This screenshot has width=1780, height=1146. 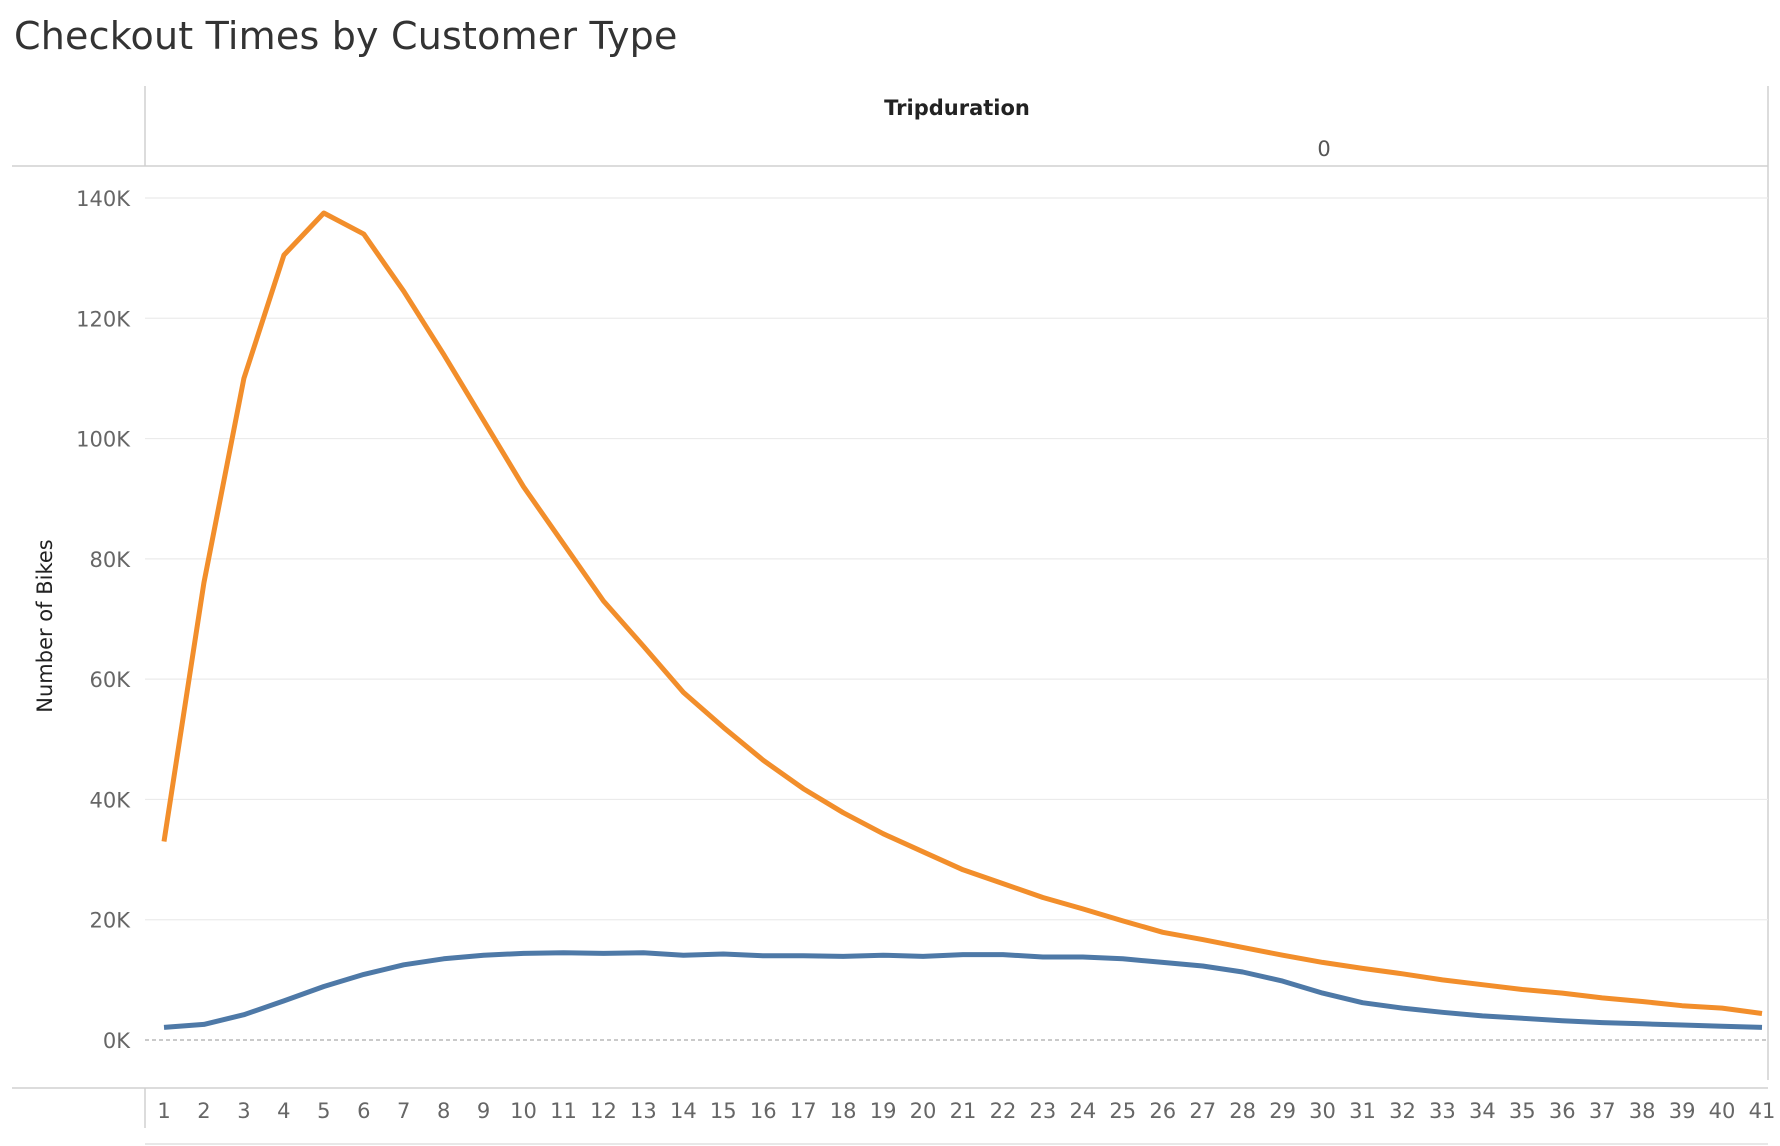 What do you see at coordinates (1242, 1111) in the screenshot?
I see `x-tick-label: 28` at bounding box center [1242, 1111].